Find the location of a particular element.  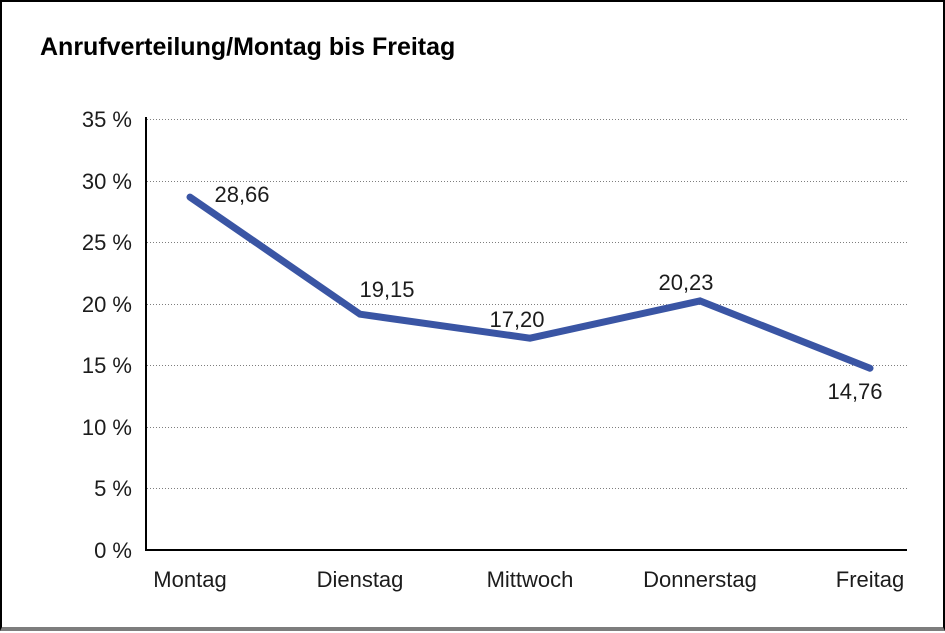

chart-title: Anrufverteilung/Montag bis Freitag is located at coordinates (248, 47).